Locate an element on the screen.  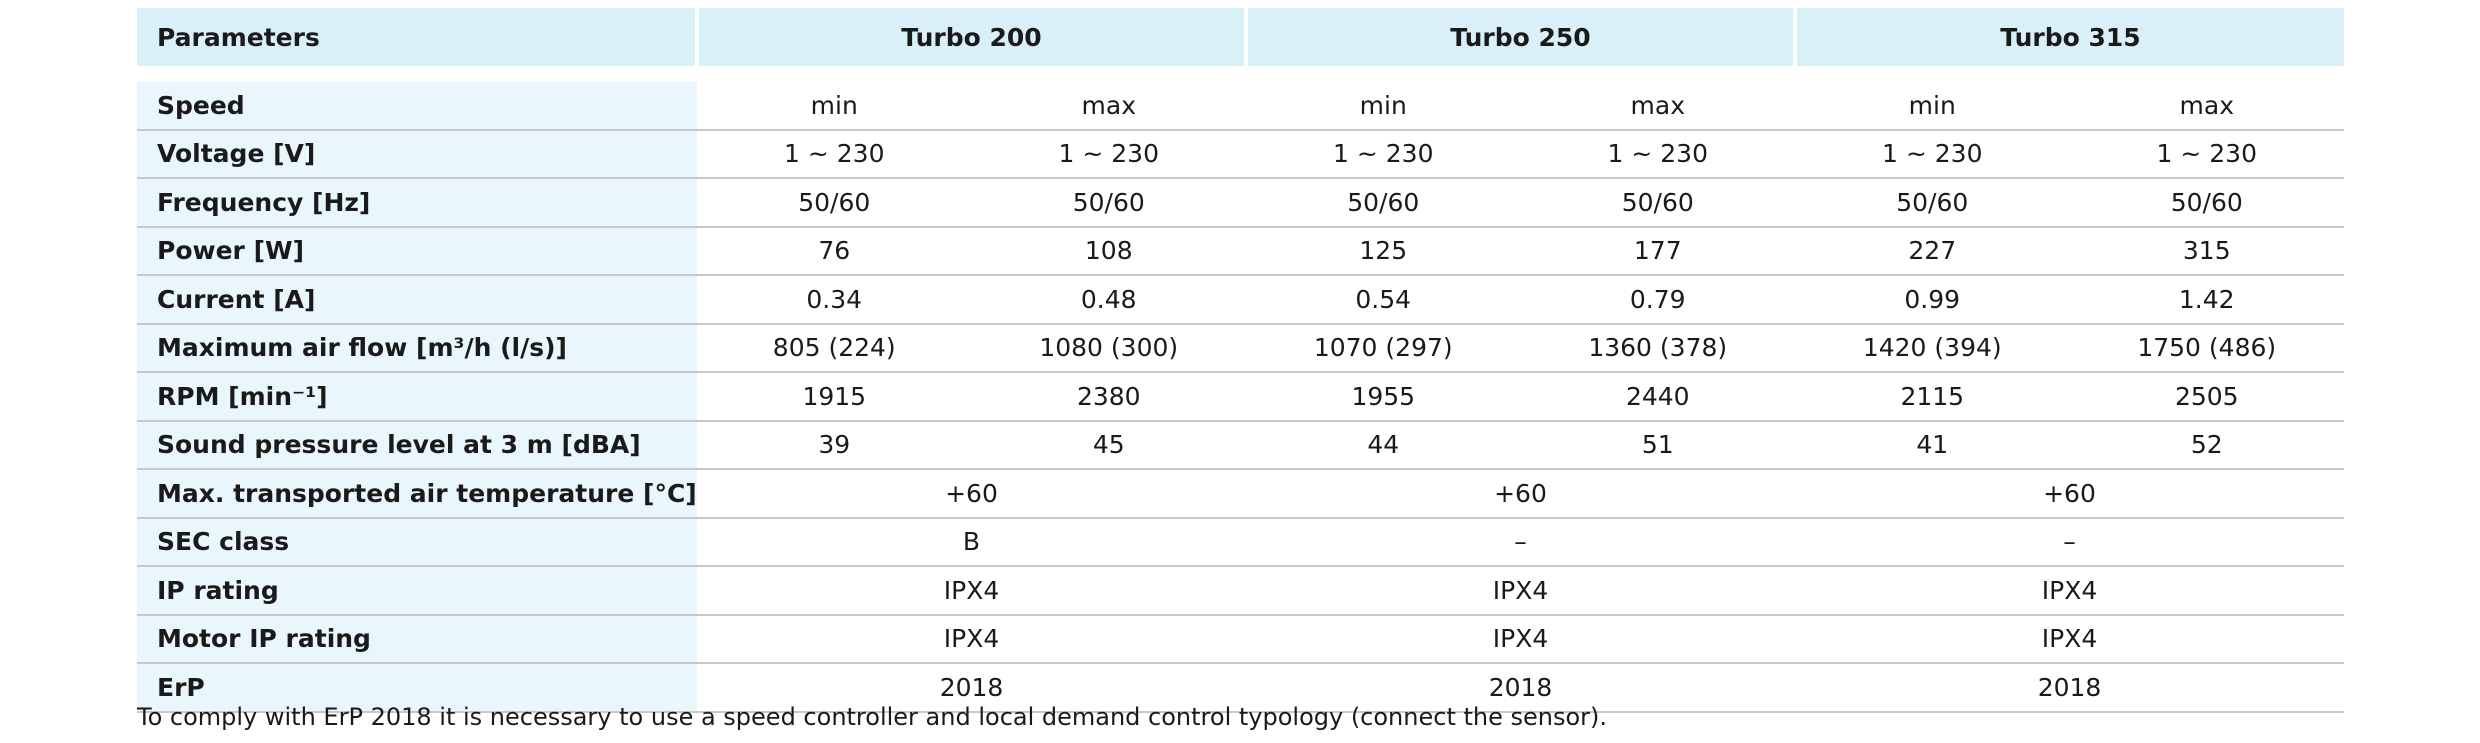
value-cell: 1750 (486) is located at coordinates (2206, 347).